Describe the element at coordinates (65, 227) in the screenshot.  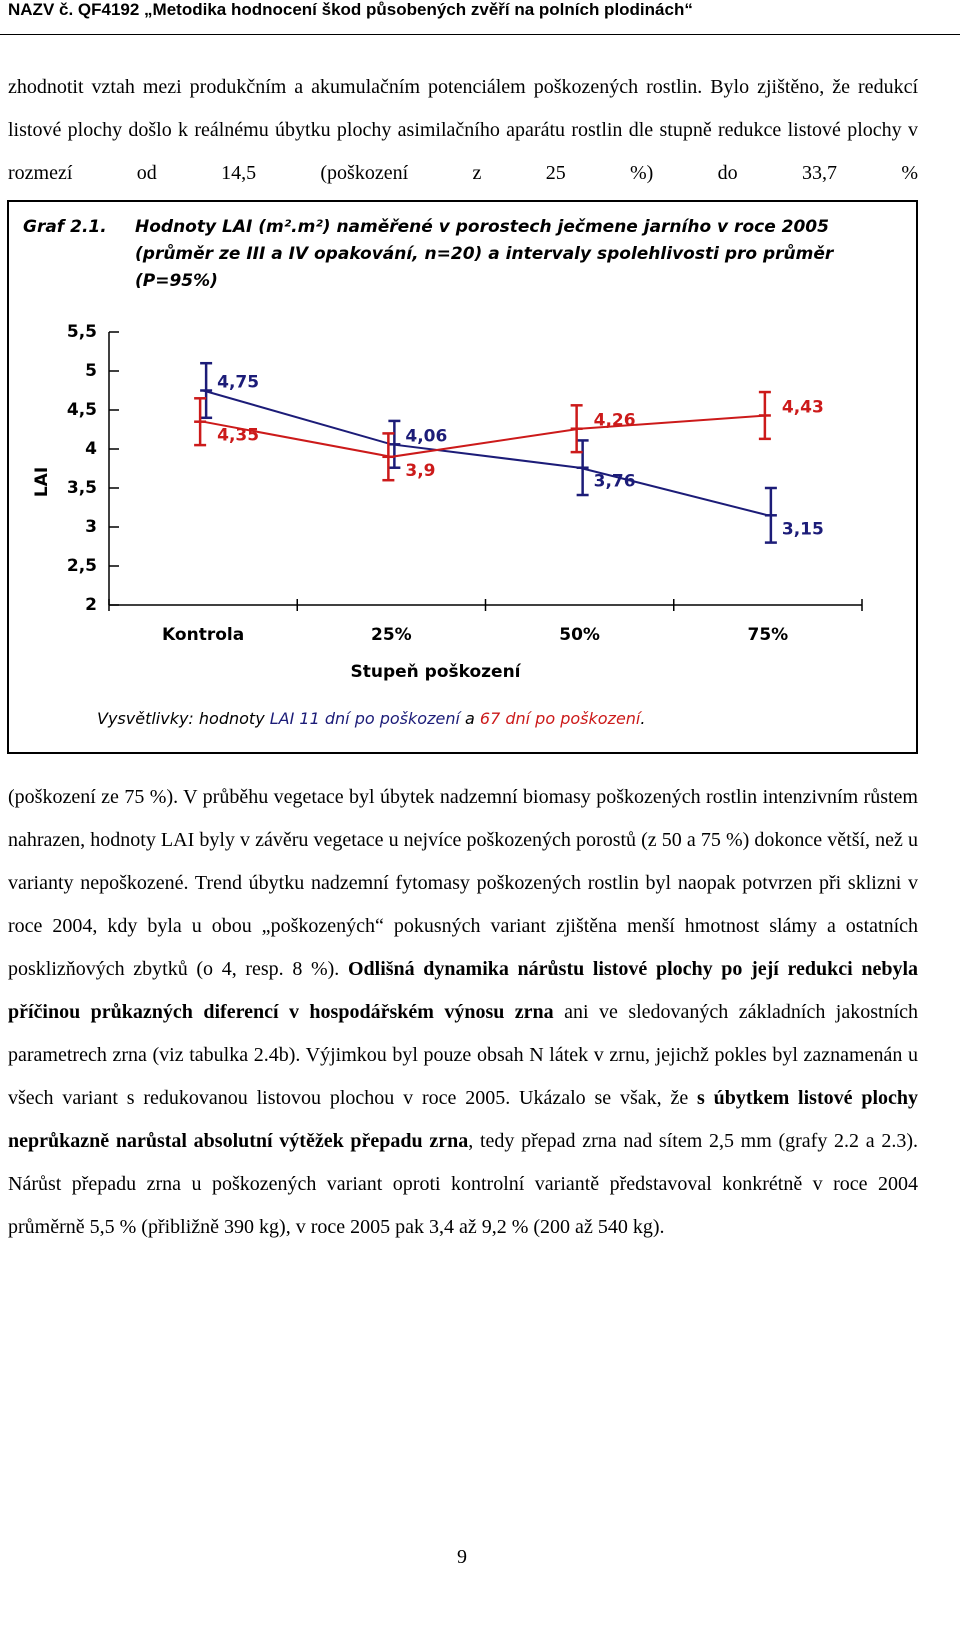
I see `figure-label: Graf 2.1.` at that location.